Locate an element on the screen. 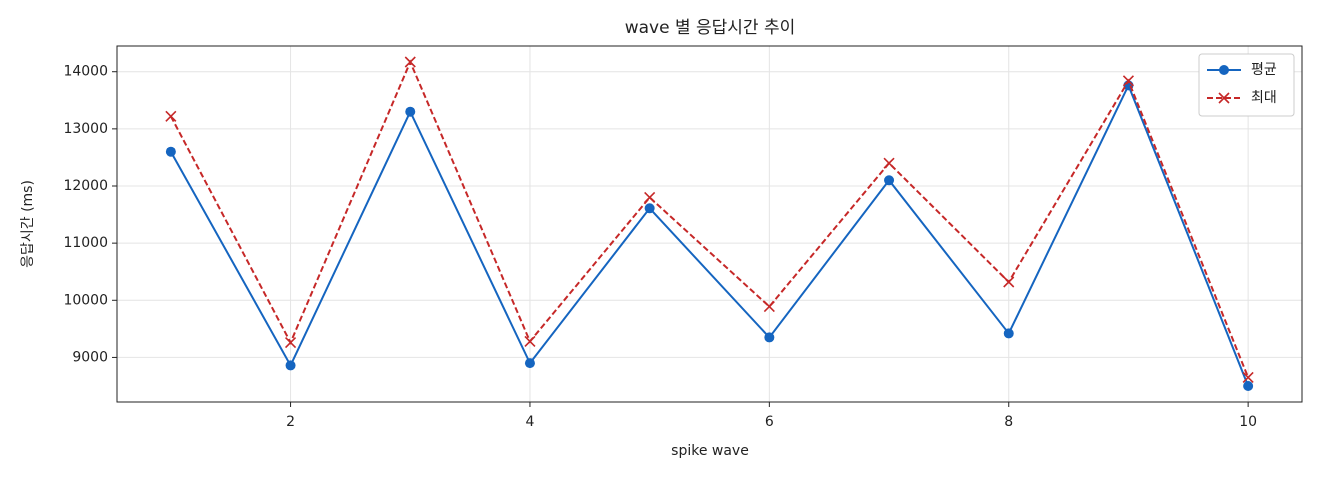 The width and height of the screenshot is (1320, 484). x-tick-label: 2 is located at coordinates (290, 422).